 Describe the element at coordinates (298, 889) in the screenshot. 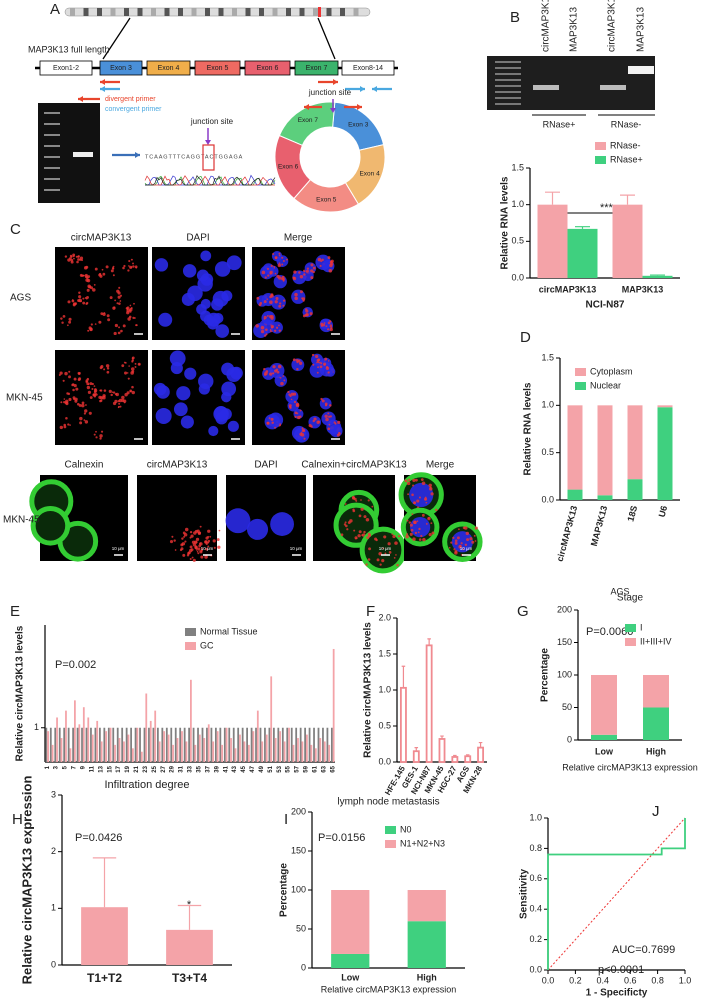

I see `y-tick-label: 100` at that location.